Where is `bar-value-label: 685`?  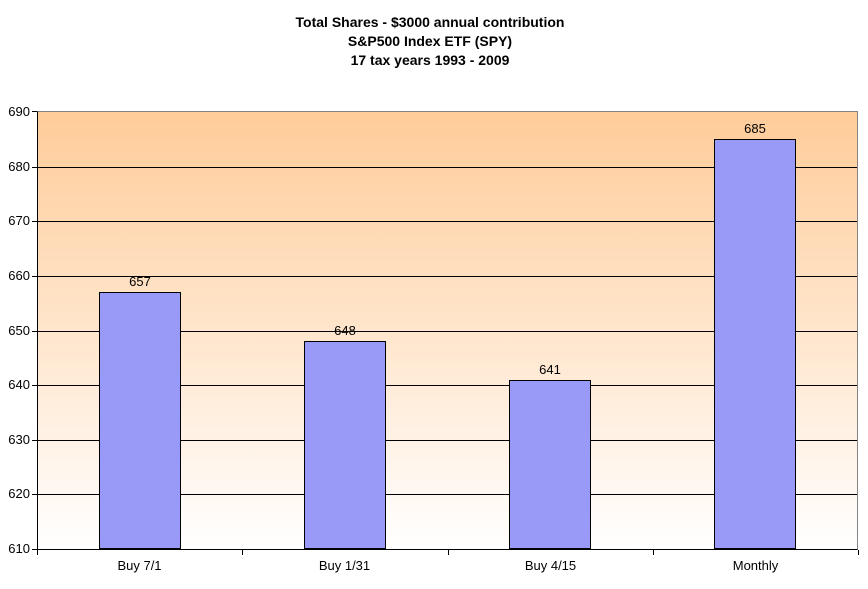
bar-value-label: 685 is located at coordinates (755, 128).